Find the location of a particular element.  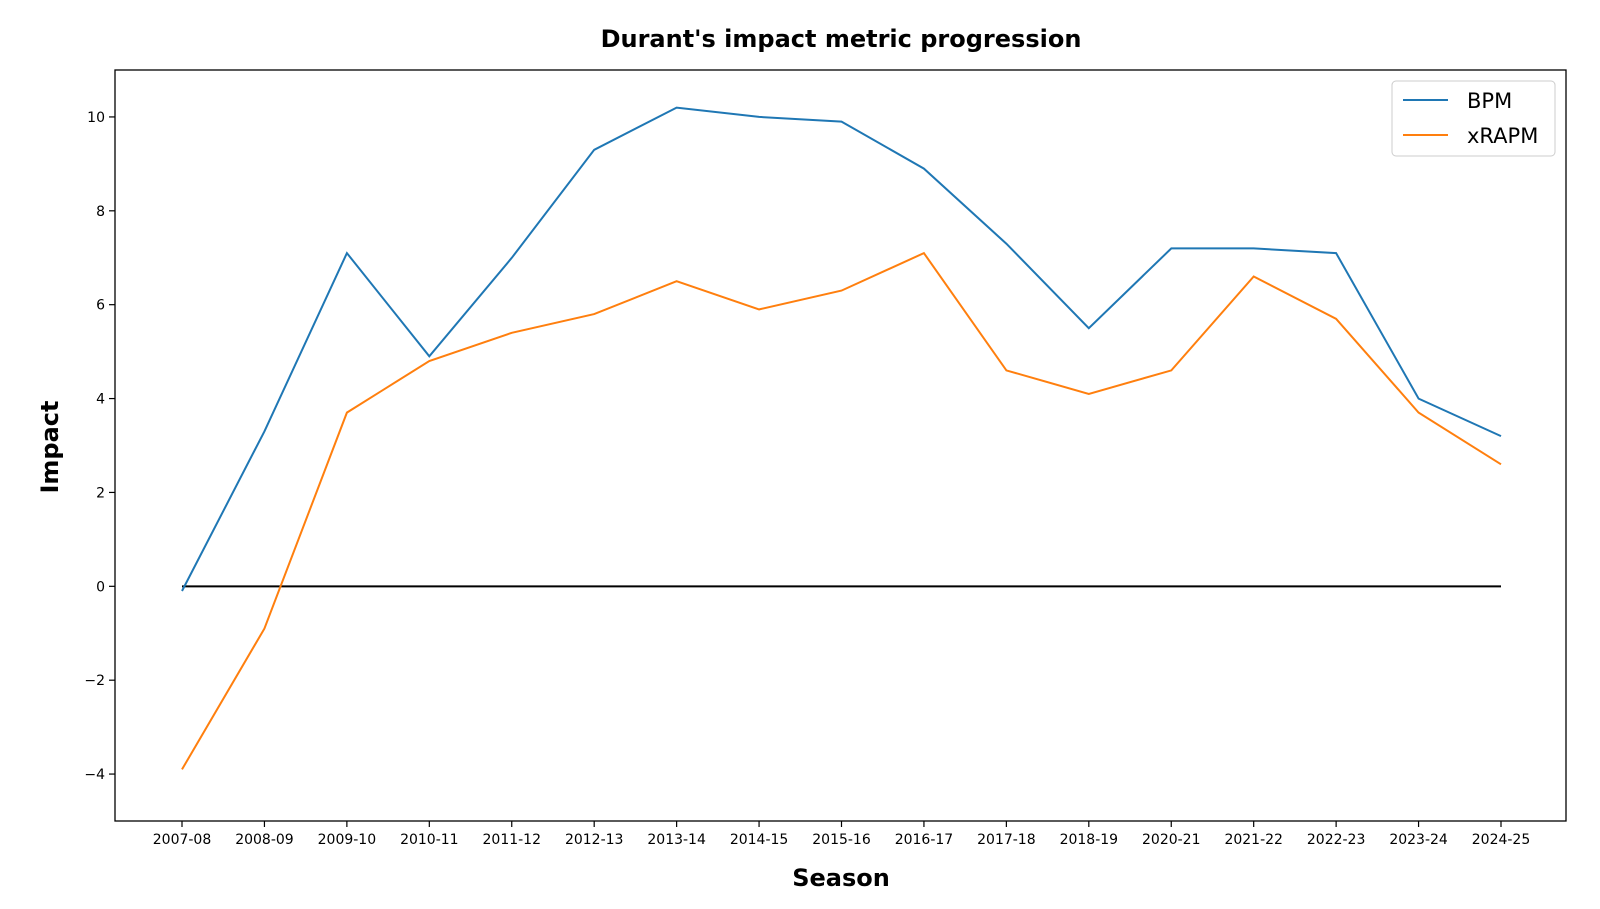

y-tick-label: 0 is located at coordinates (100, 587).